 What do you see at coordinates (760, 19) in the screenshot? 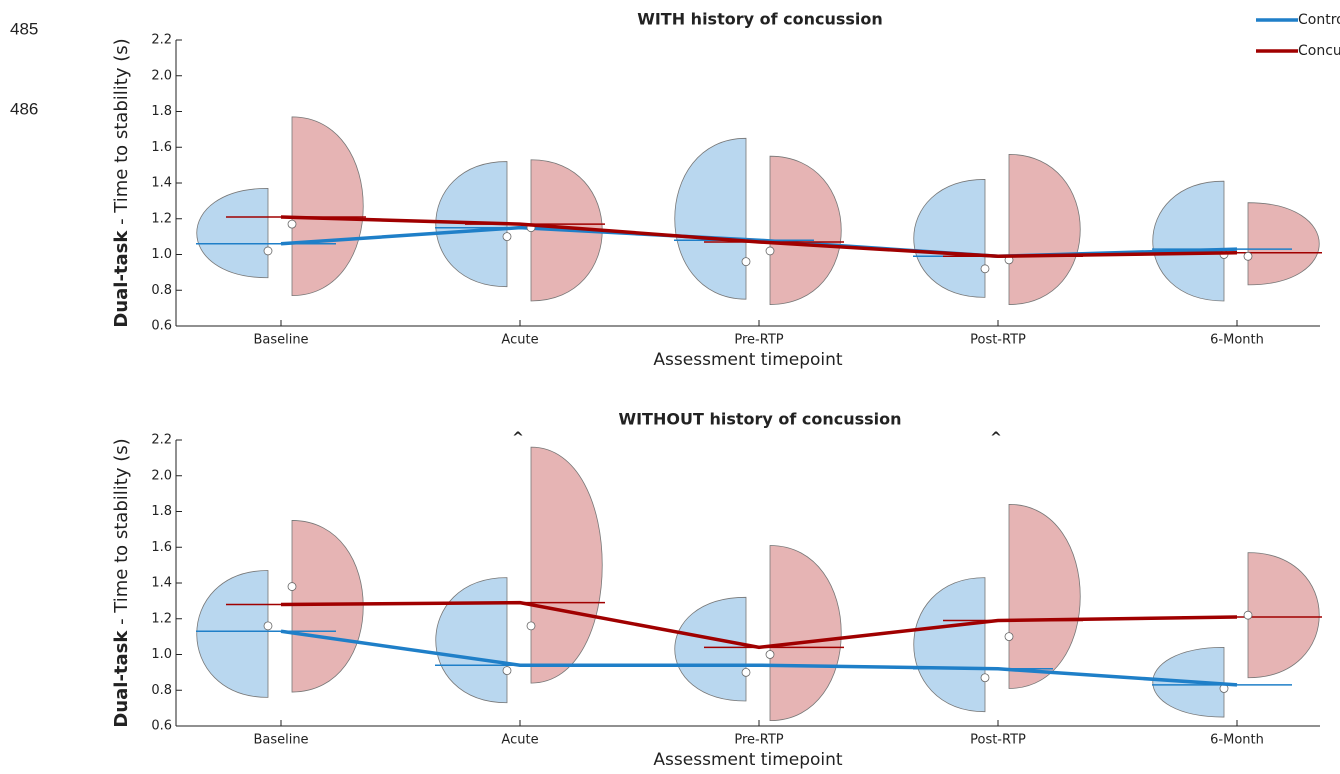
I see `chart-title: WITH history of concussion` at bounding box center [760, 19].